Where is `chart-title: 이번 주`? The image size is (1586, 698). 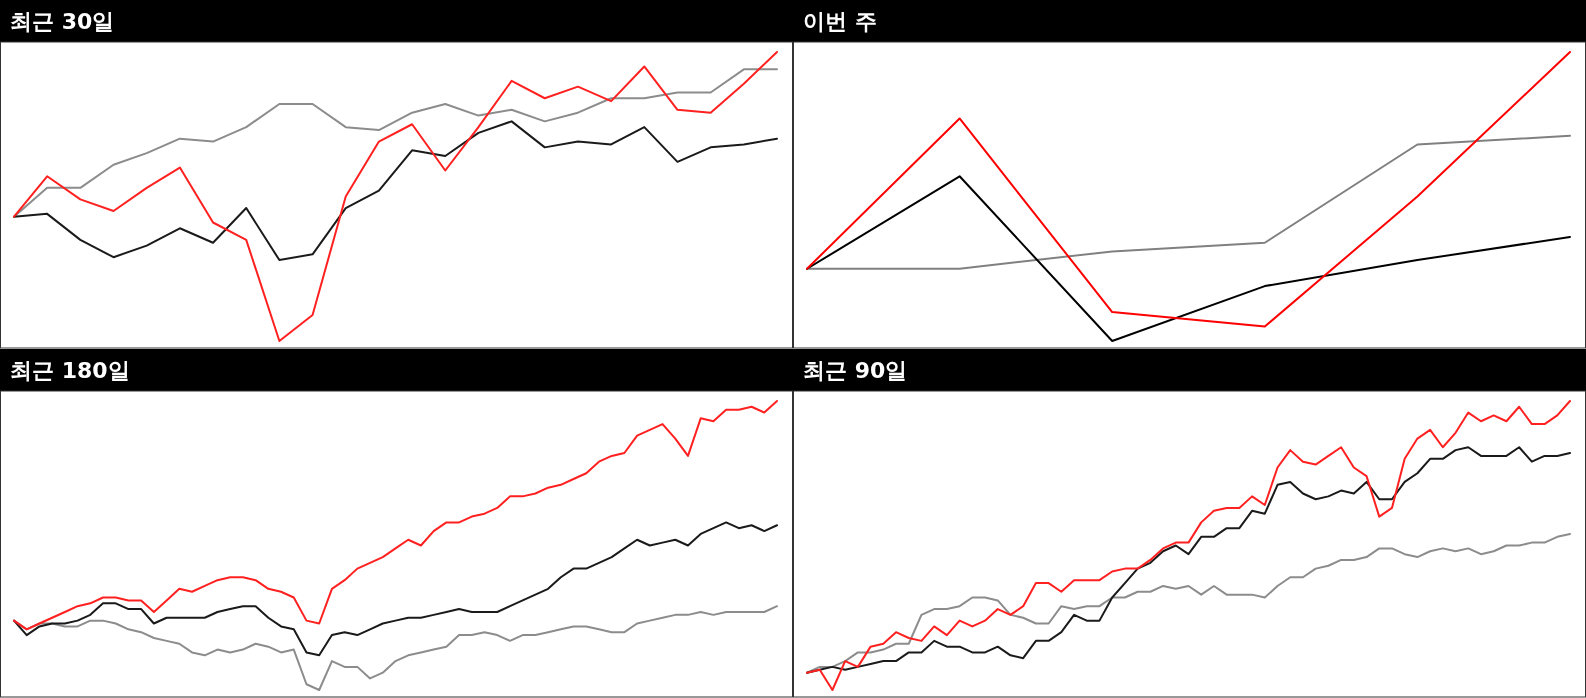
chart-title: 이번 주 is located at coordinates (840, 21).